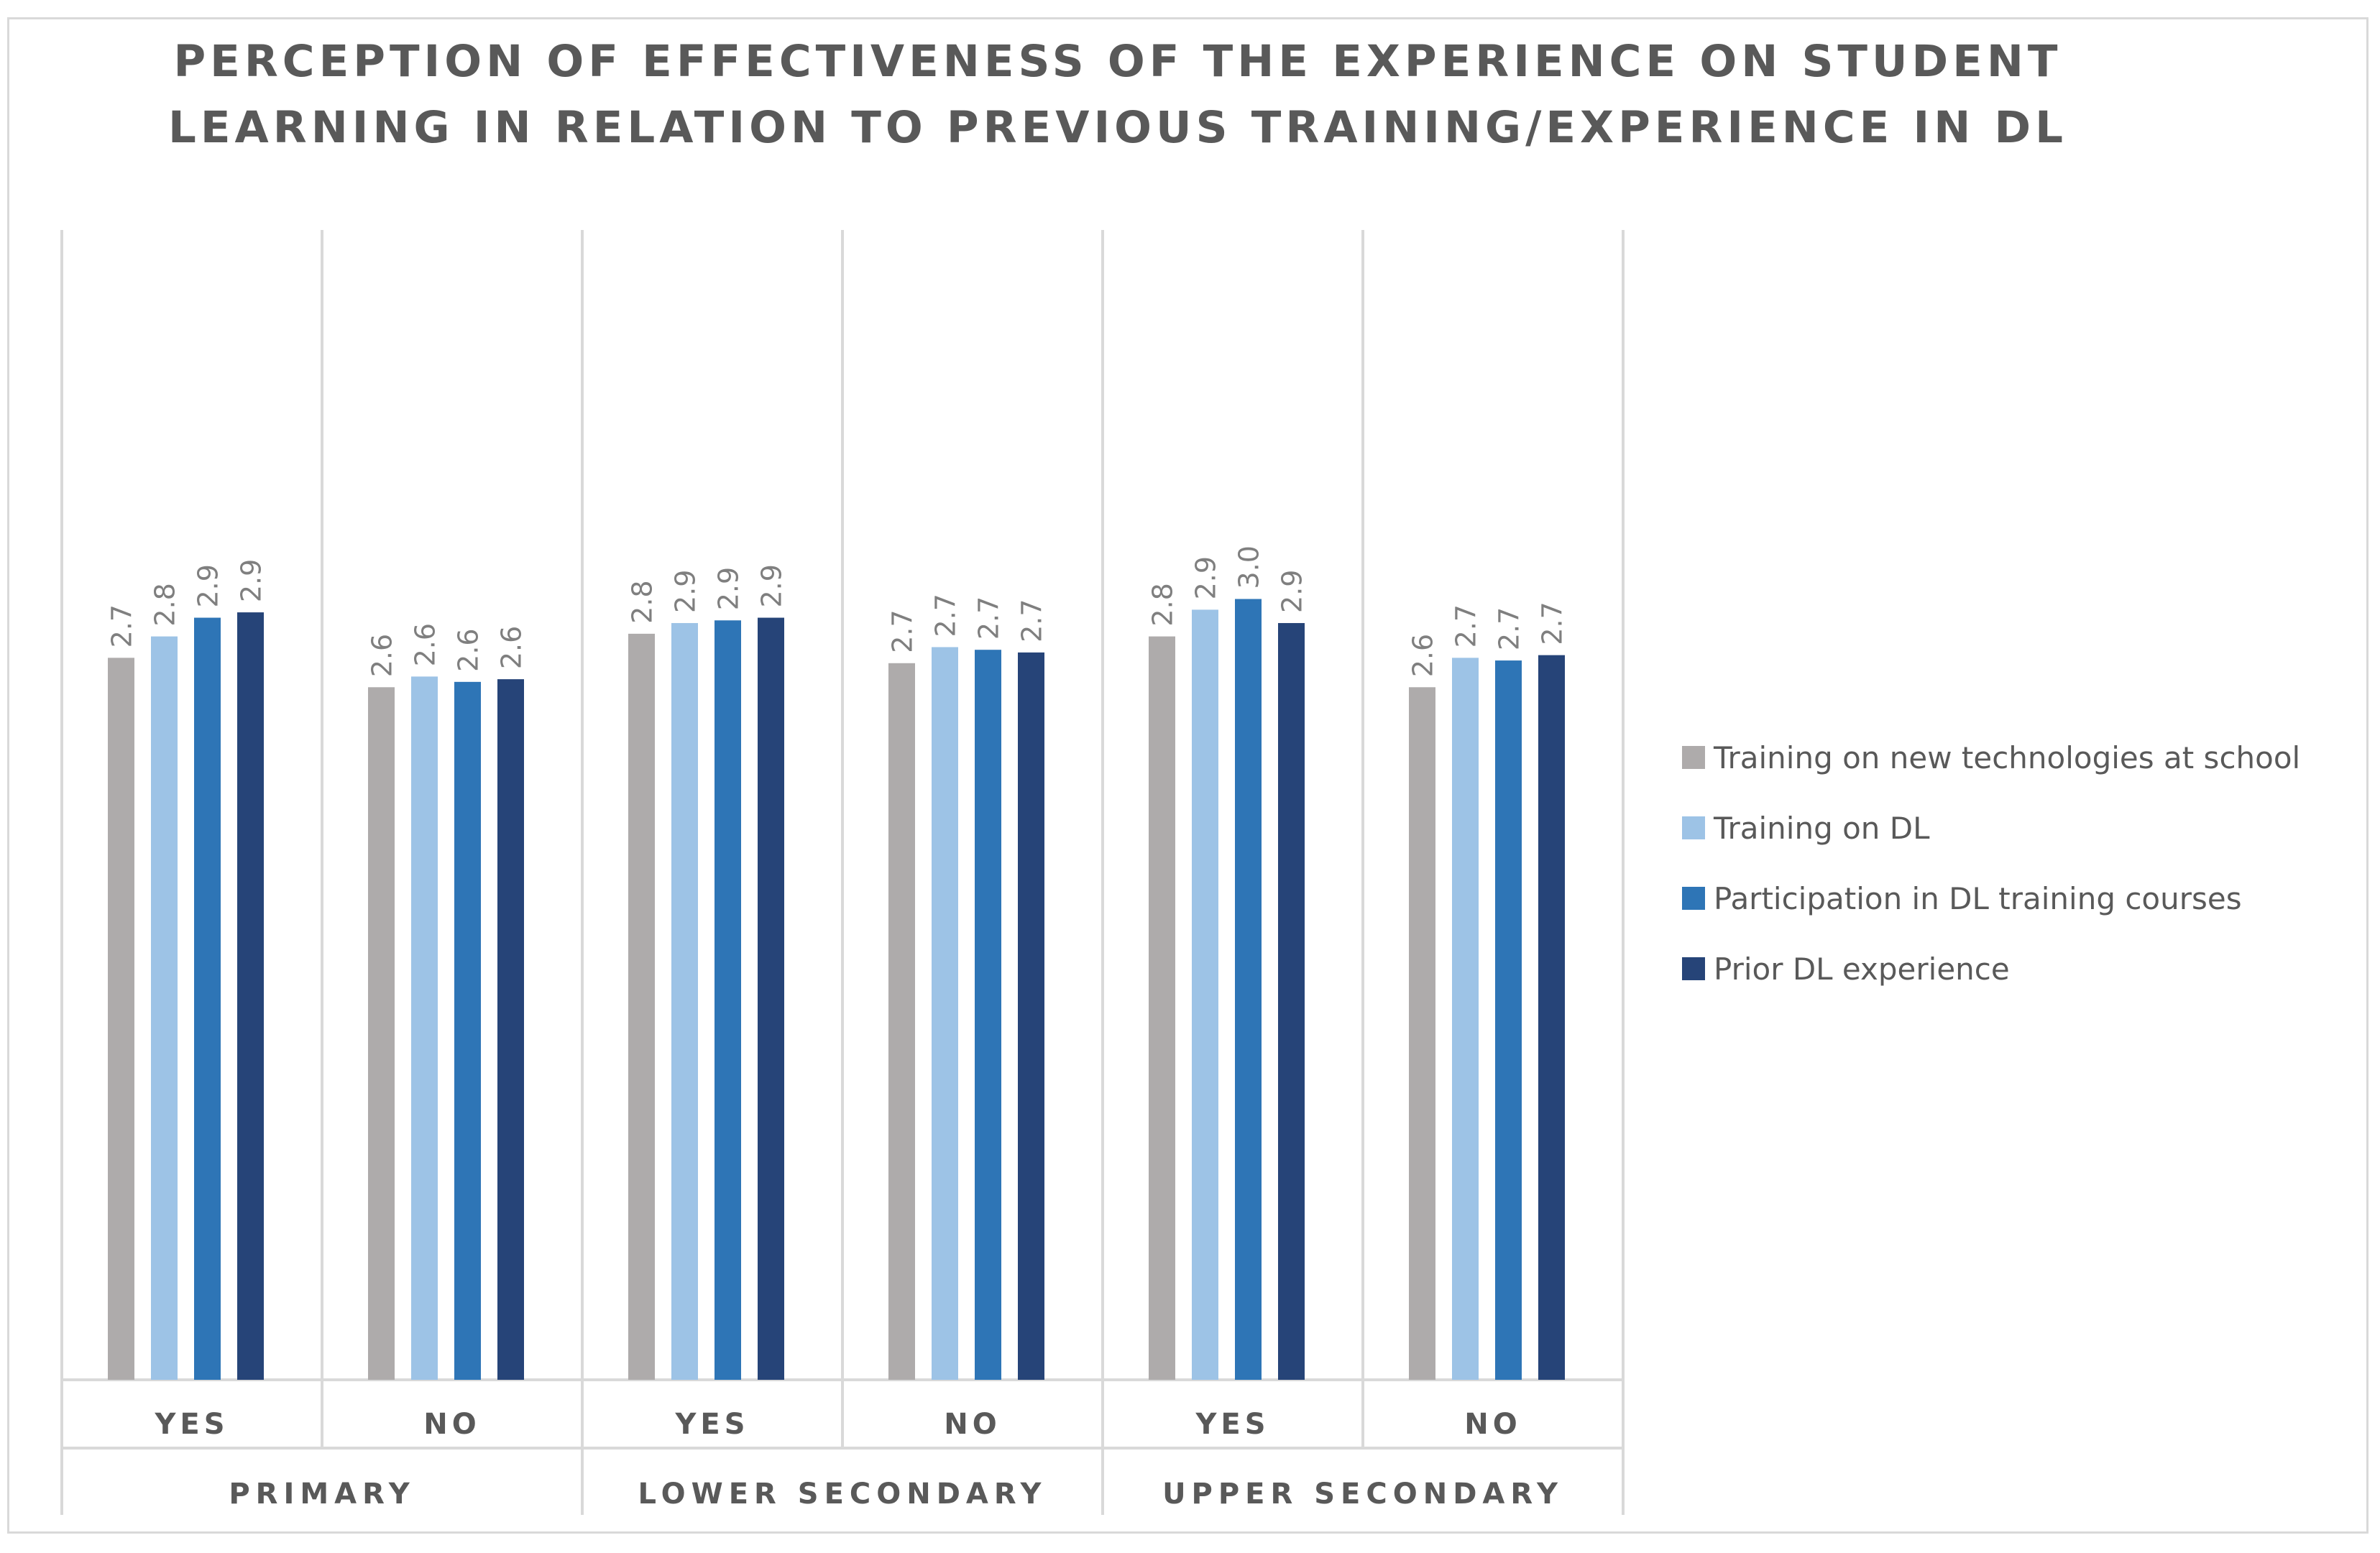 This screenshot has width=2380, height=1553. Describe the element at coordinates (1362, 1494) in the screenshot. I see `group-tick-label: UPPER SECONDARY` at that location.